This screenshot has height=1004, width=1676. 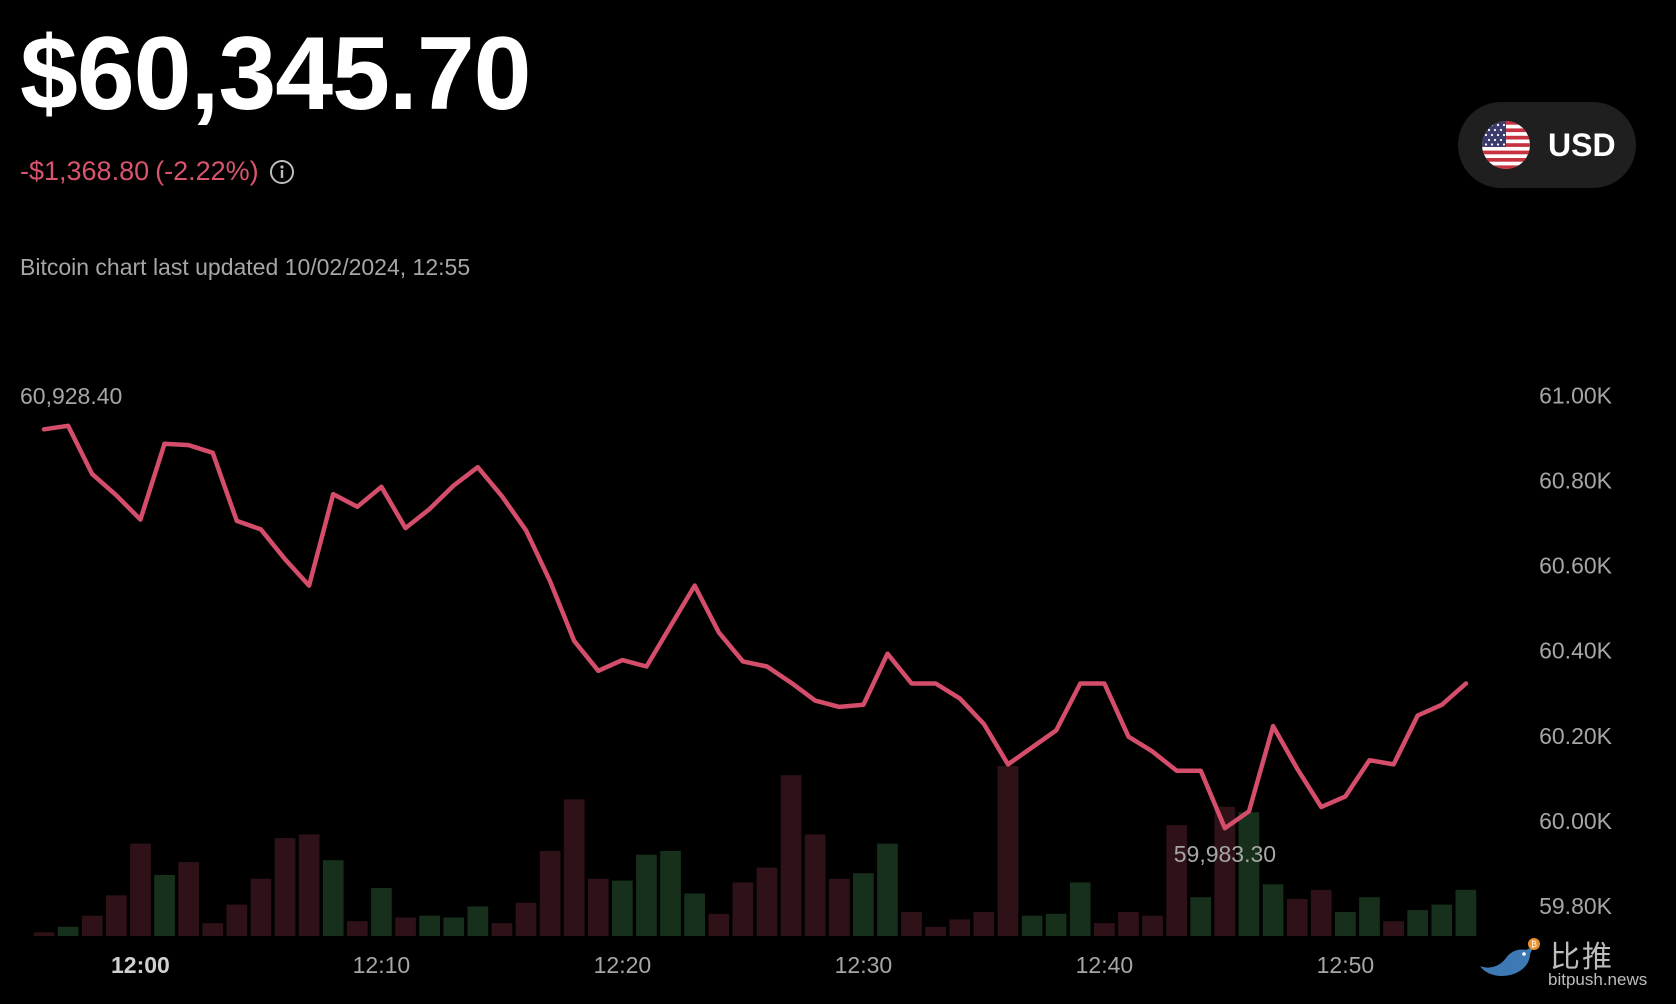 I want to click on x-axis: 12:00 12:10 12:20 12:30 12:40 12:50, so click(x=742, y=965).